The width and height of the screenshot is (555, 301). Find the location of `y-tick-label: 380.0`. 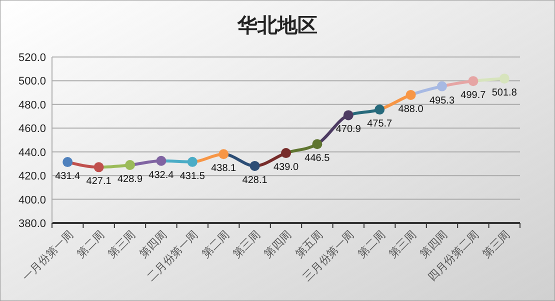

y-tick-label: 380.0 is located at coordinates (32, 224).